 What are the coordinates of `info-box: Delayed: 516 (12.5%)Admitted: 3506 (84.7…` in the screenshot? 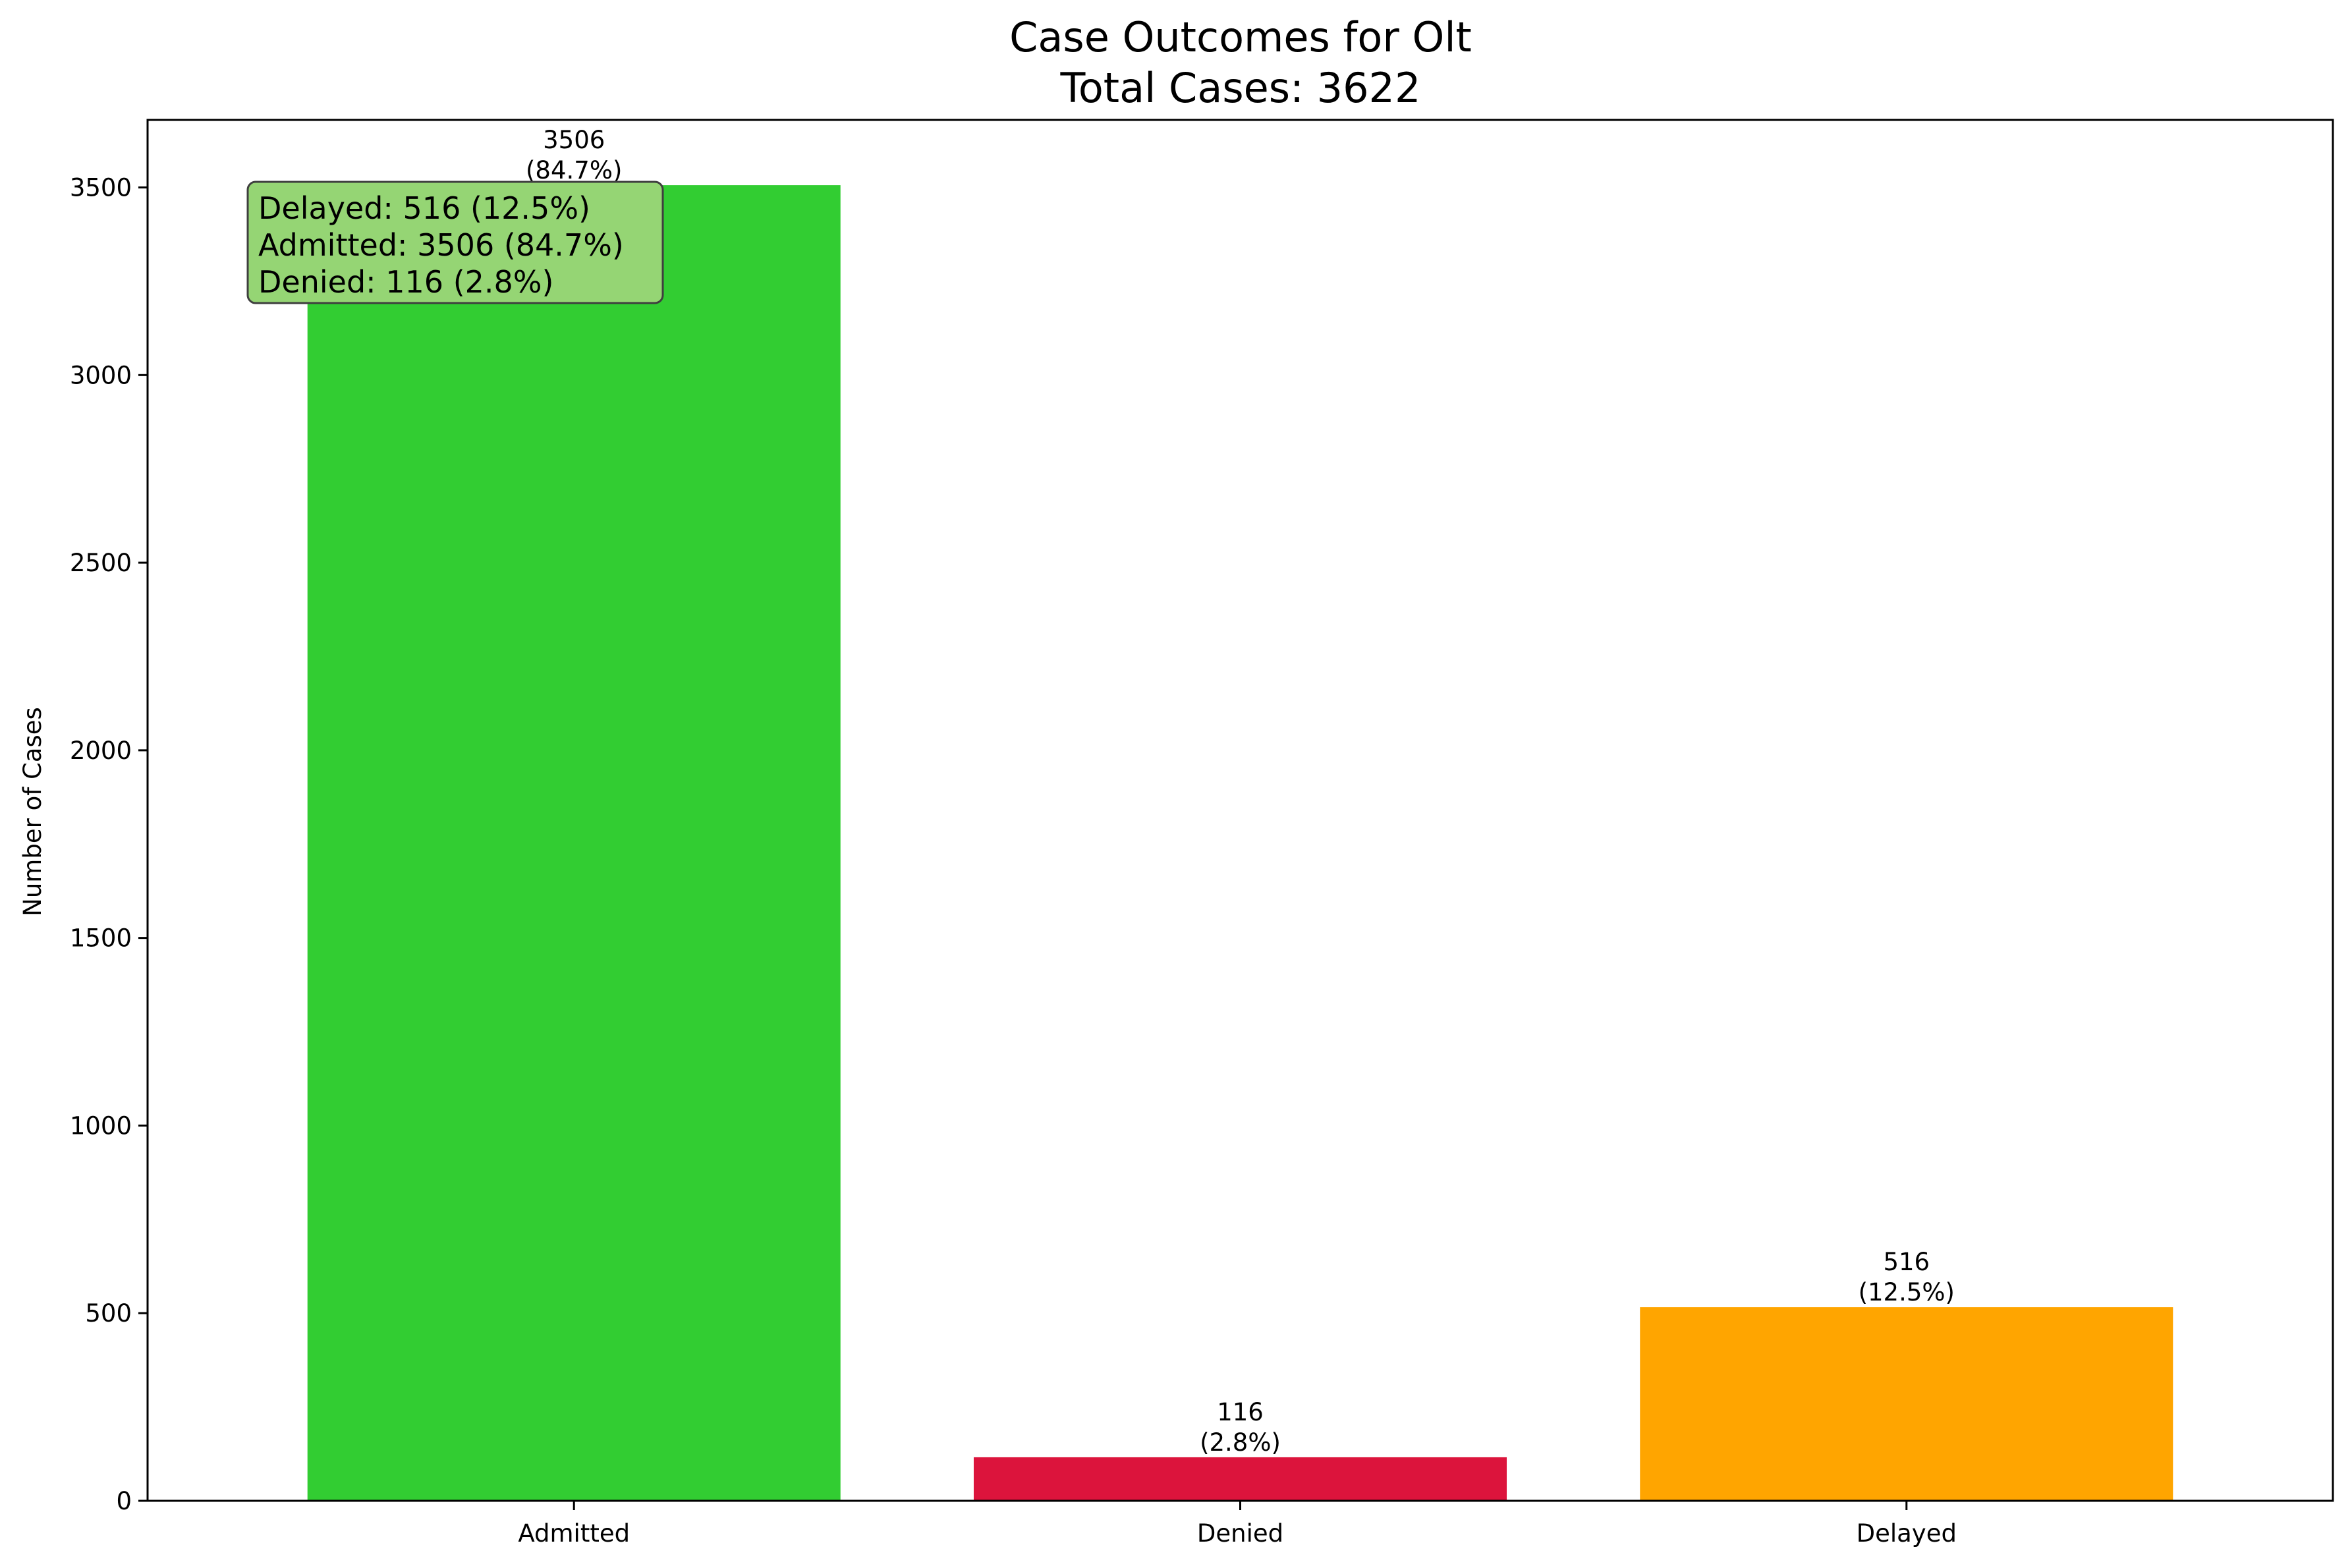 It's located at (455, 242).